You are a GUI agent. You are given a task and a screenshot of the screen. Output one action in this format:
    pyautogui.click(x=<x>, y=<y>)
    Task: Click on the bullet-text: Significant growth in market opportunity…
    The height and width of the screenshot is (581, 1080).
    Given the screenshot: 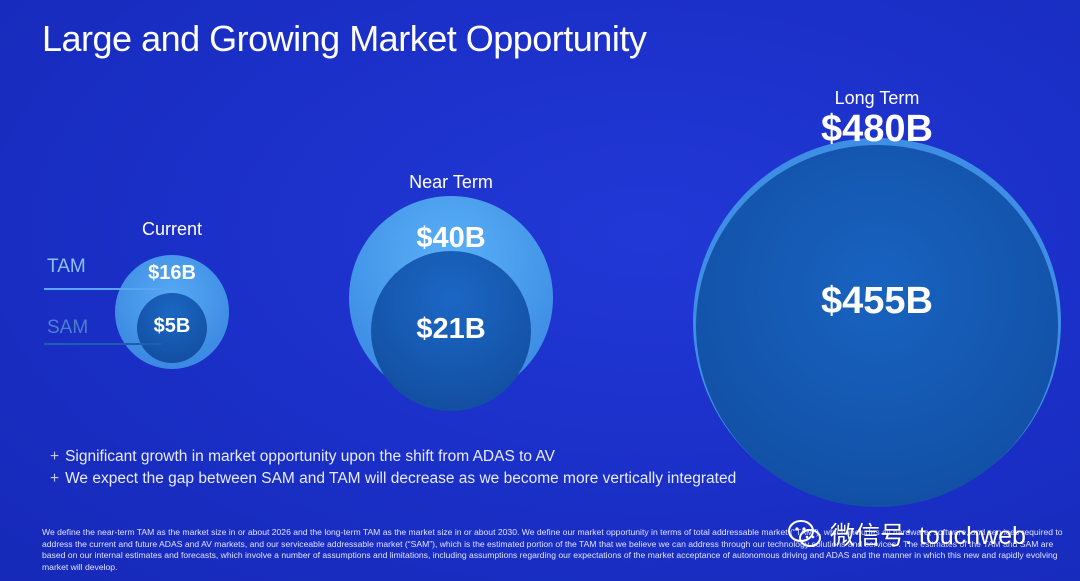 What is the action you would take?
    pyautogui.click(x=310, y=456)
    